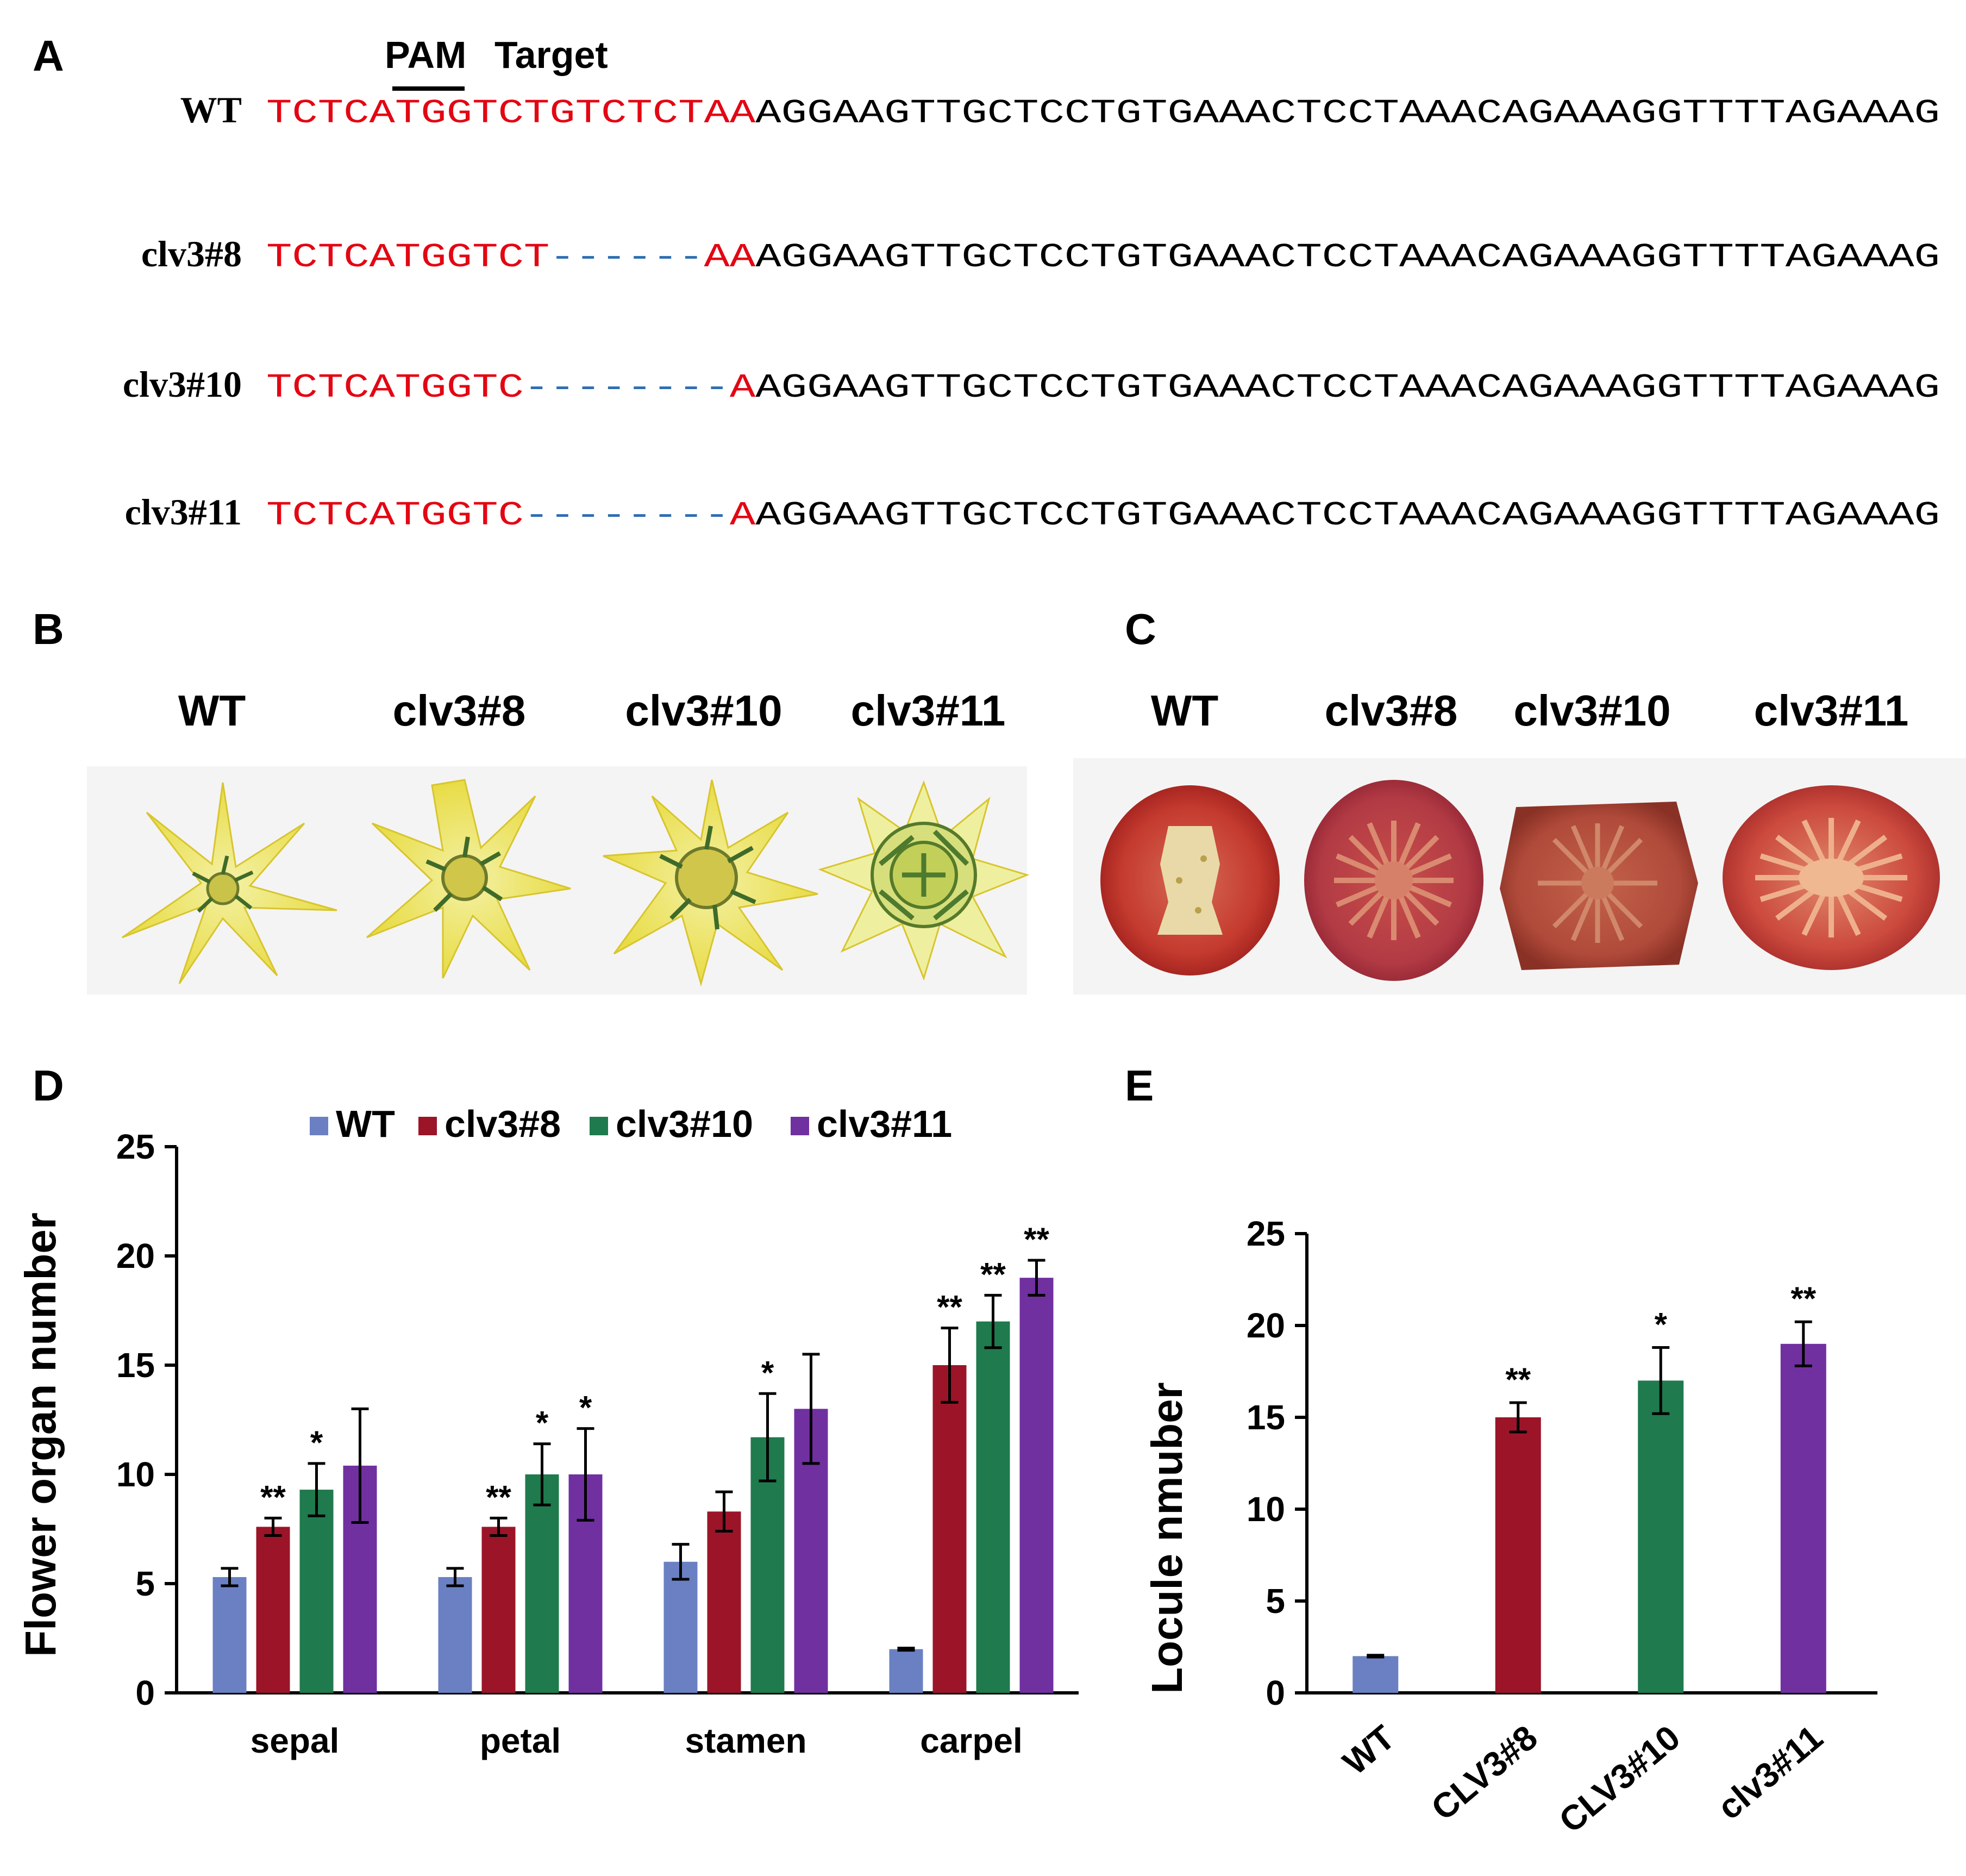  What do you see at coordinates (680, 1627) in the screenshot?
I see `chart-d-bar-stamen-WT` at bounding box center [680, 1627].